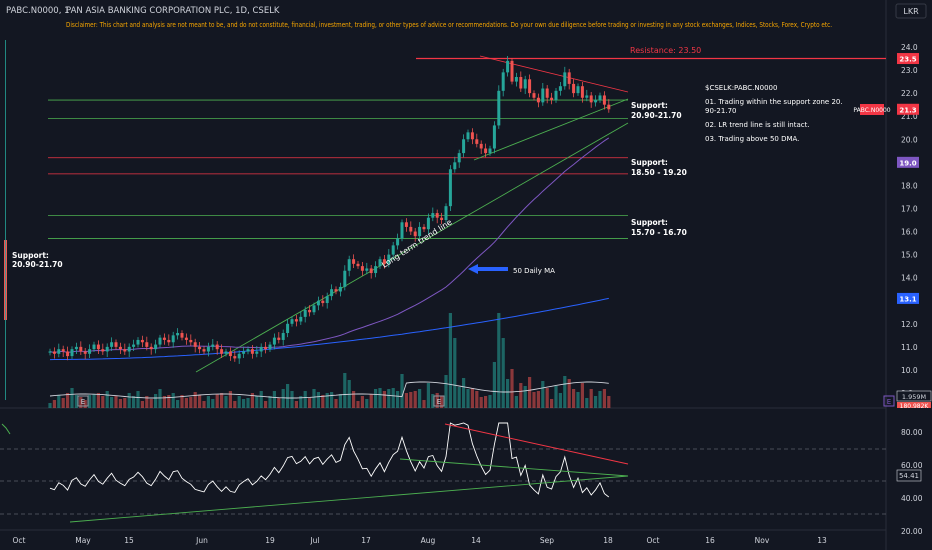 The image size is (932, 550). What do you see at coordinates (911, 11) in the screenshot?
I see `currency-box` at bounding box center [911, 11].